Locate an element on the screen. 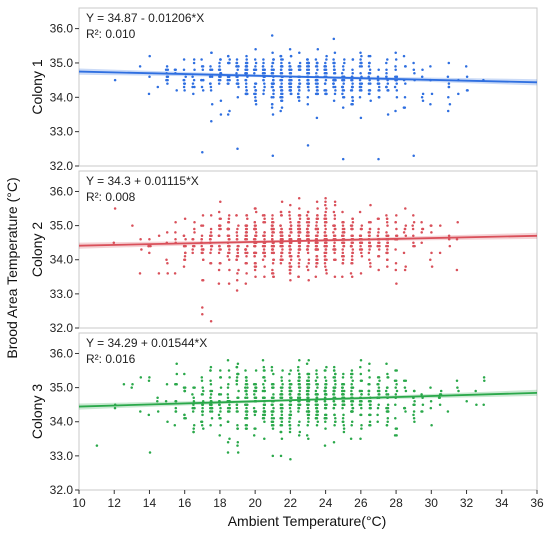 The width and height of the screenshot is (550, 534). y-tick-label: 36.0 is located at coordinates (62, 191).